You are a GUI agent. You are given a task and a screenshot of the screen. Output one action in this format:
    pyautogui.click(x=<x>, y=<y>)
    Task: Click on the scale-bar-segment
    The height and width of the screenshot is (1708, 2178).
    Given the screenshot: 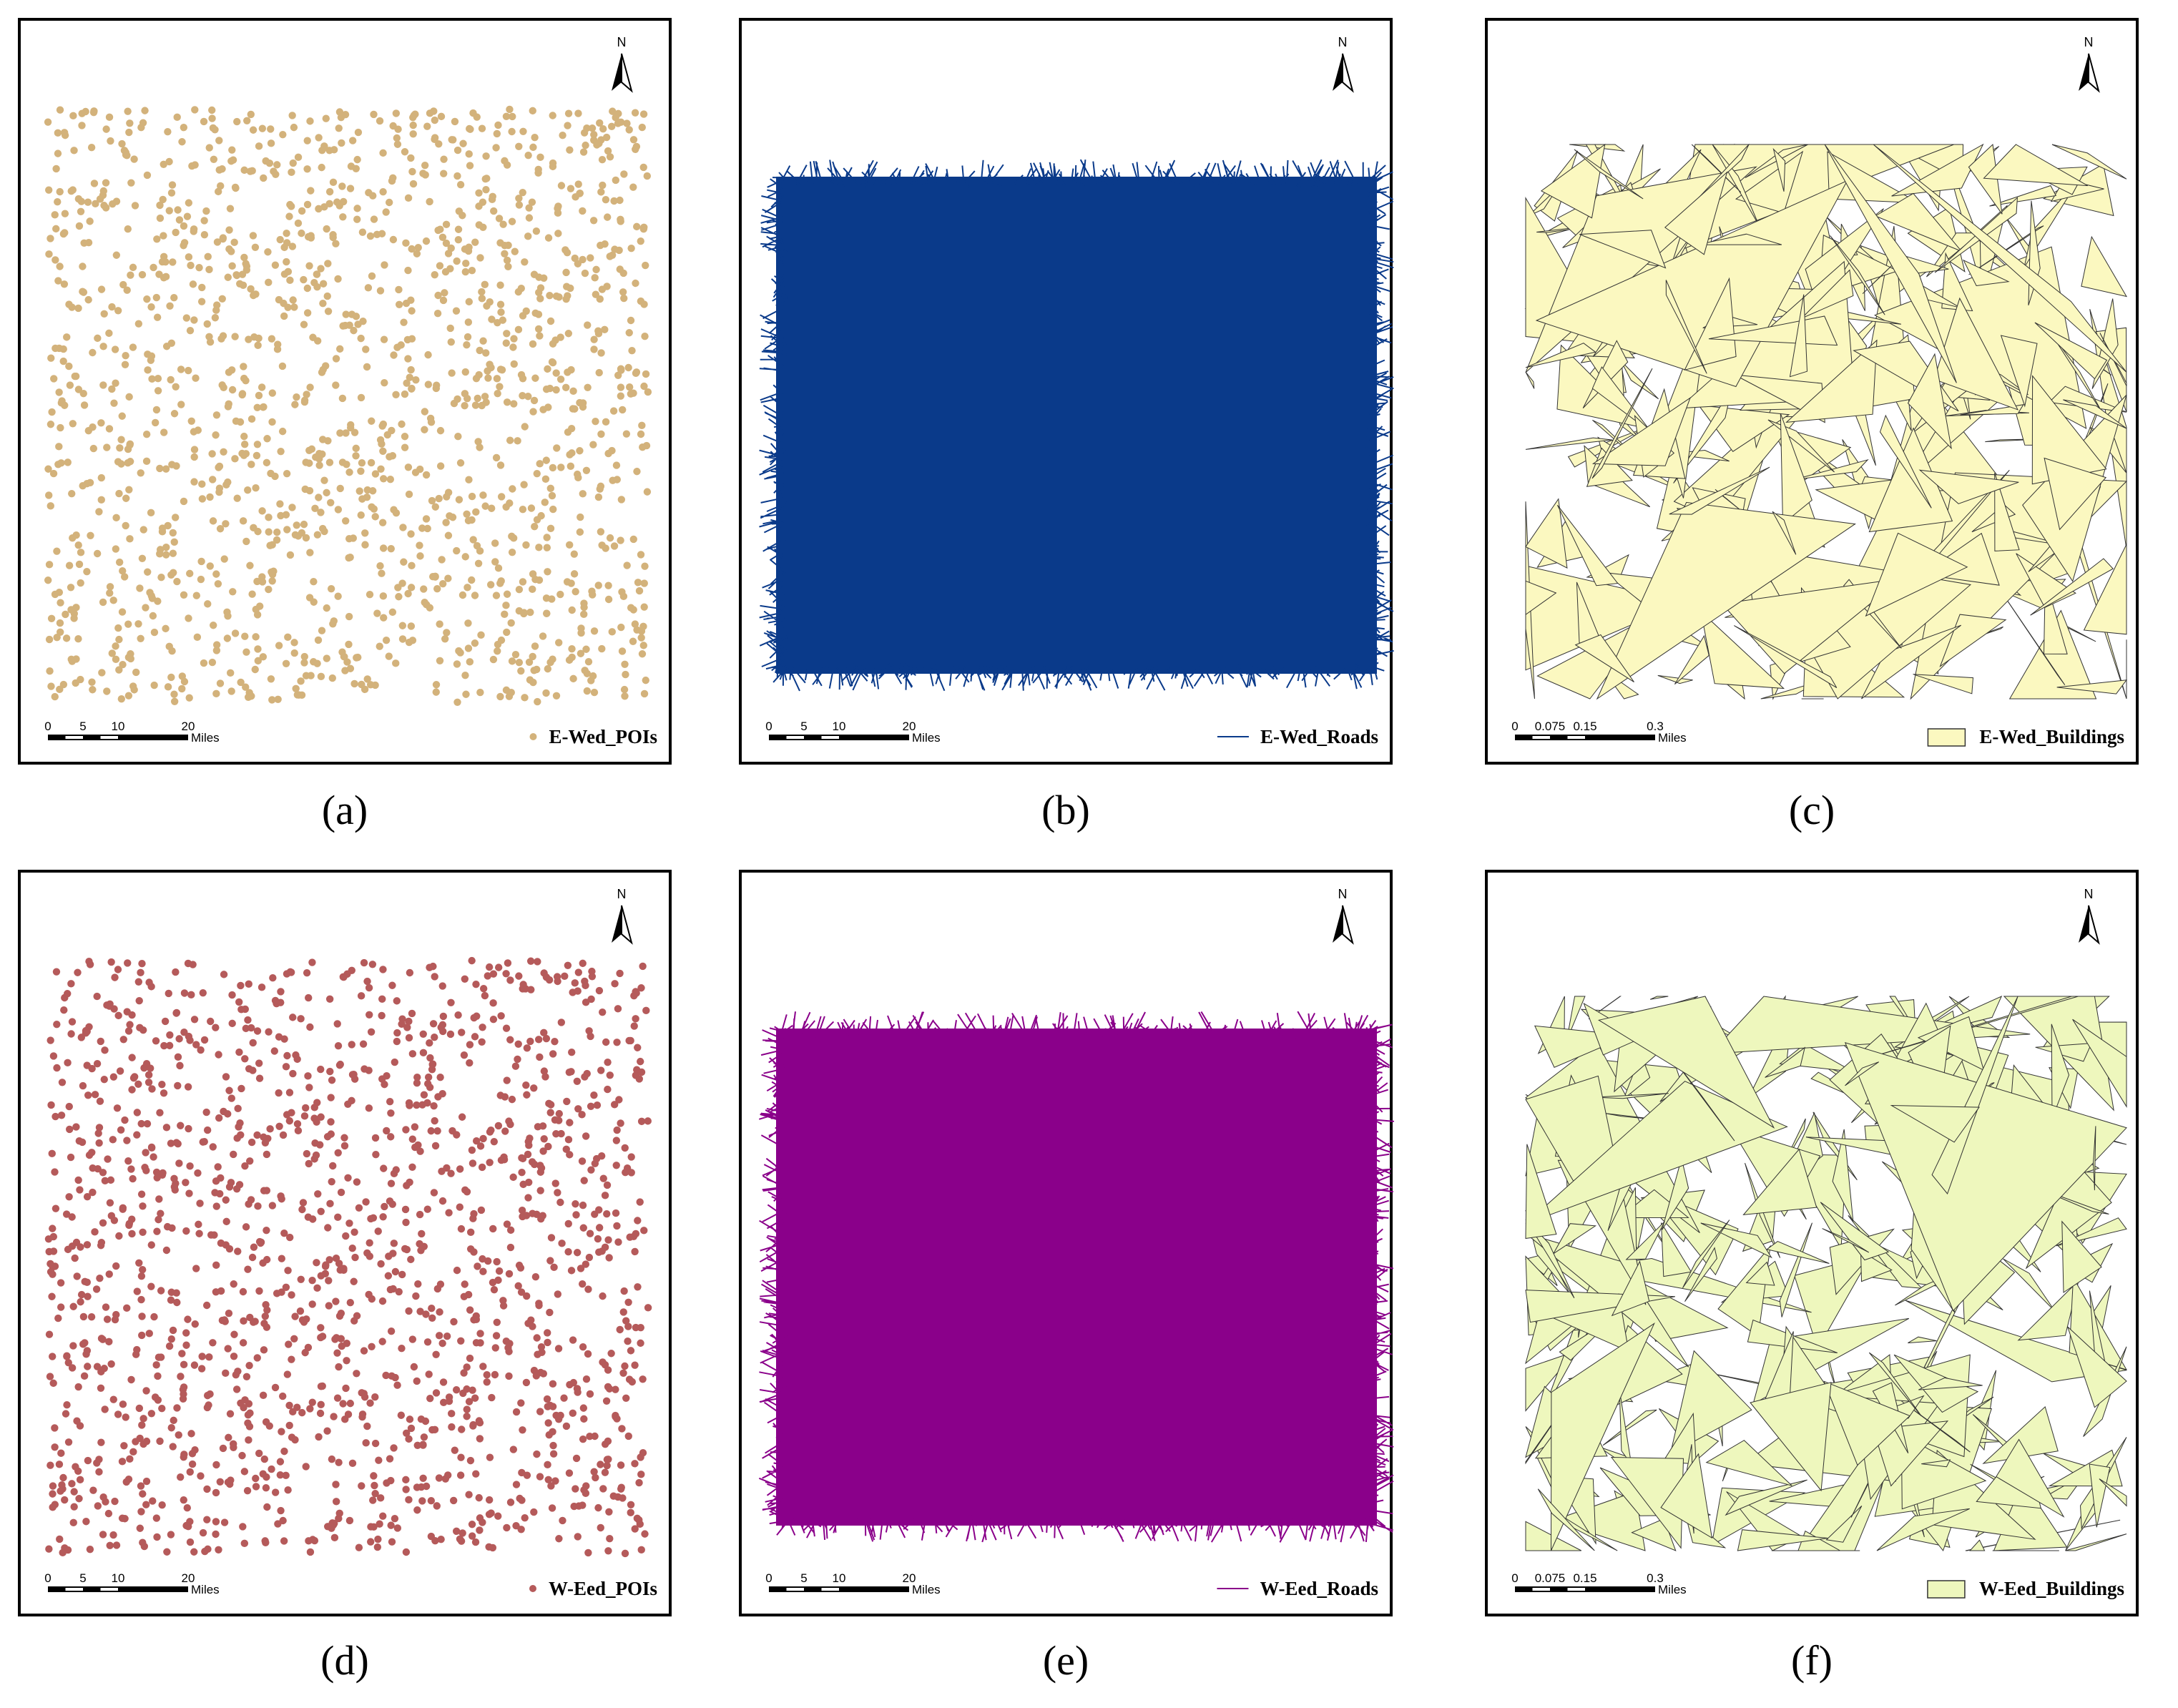 What is the action you would take?
    pyautogui.click(x=1576, y=737)
    